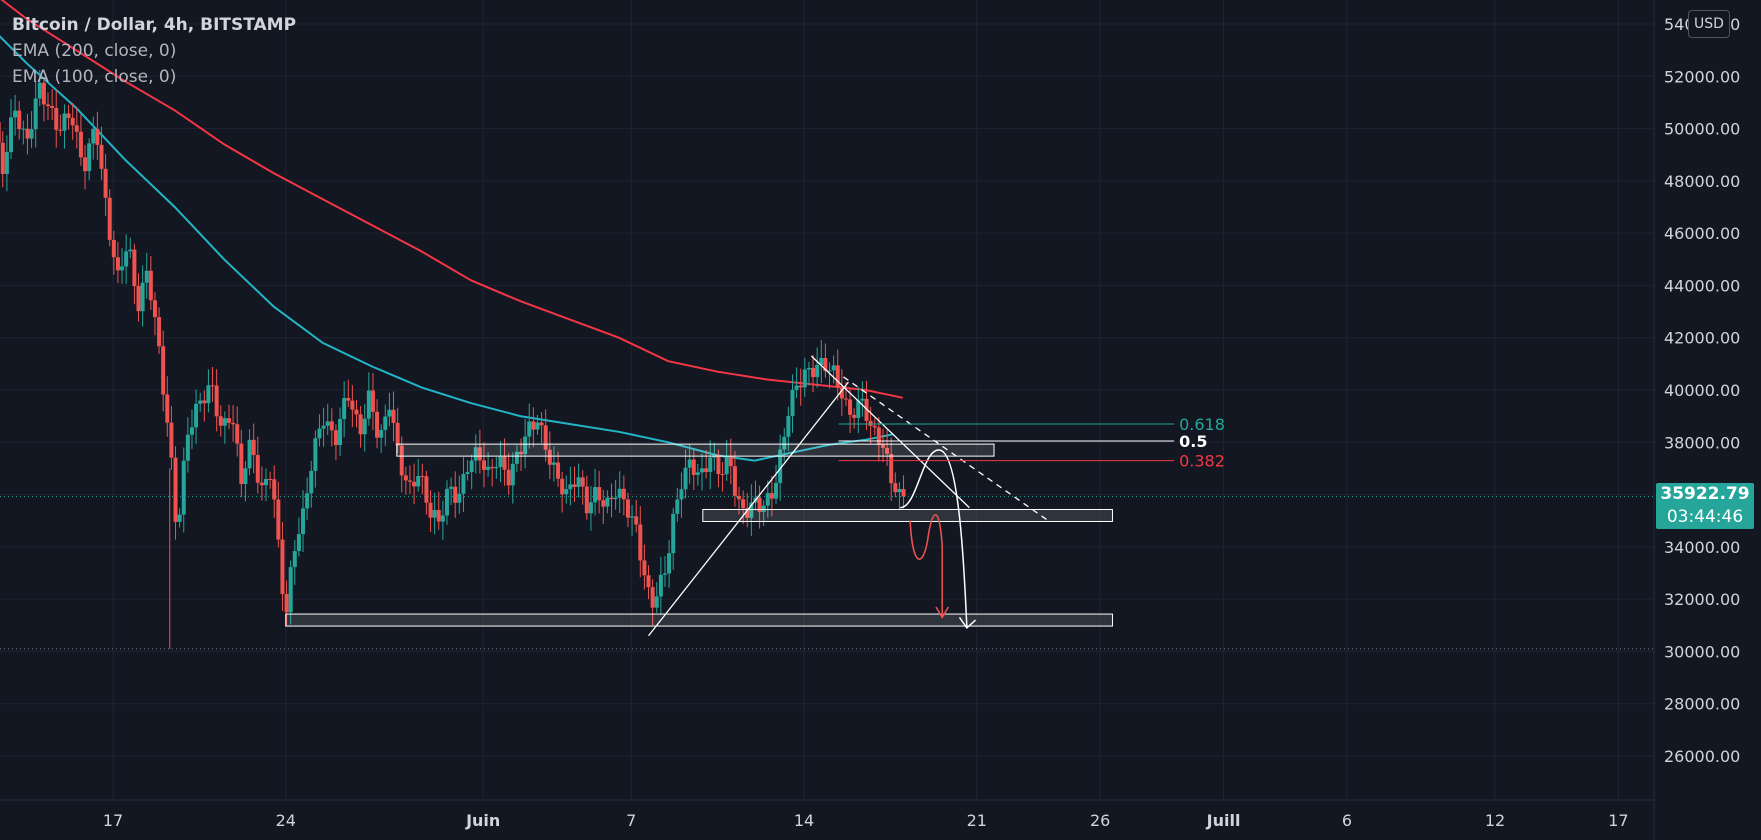  What do you see at coordinates (1202, 461) in the screenshot?
I see `fib-label-2: 0.382` at bounding box center [1202, 461].